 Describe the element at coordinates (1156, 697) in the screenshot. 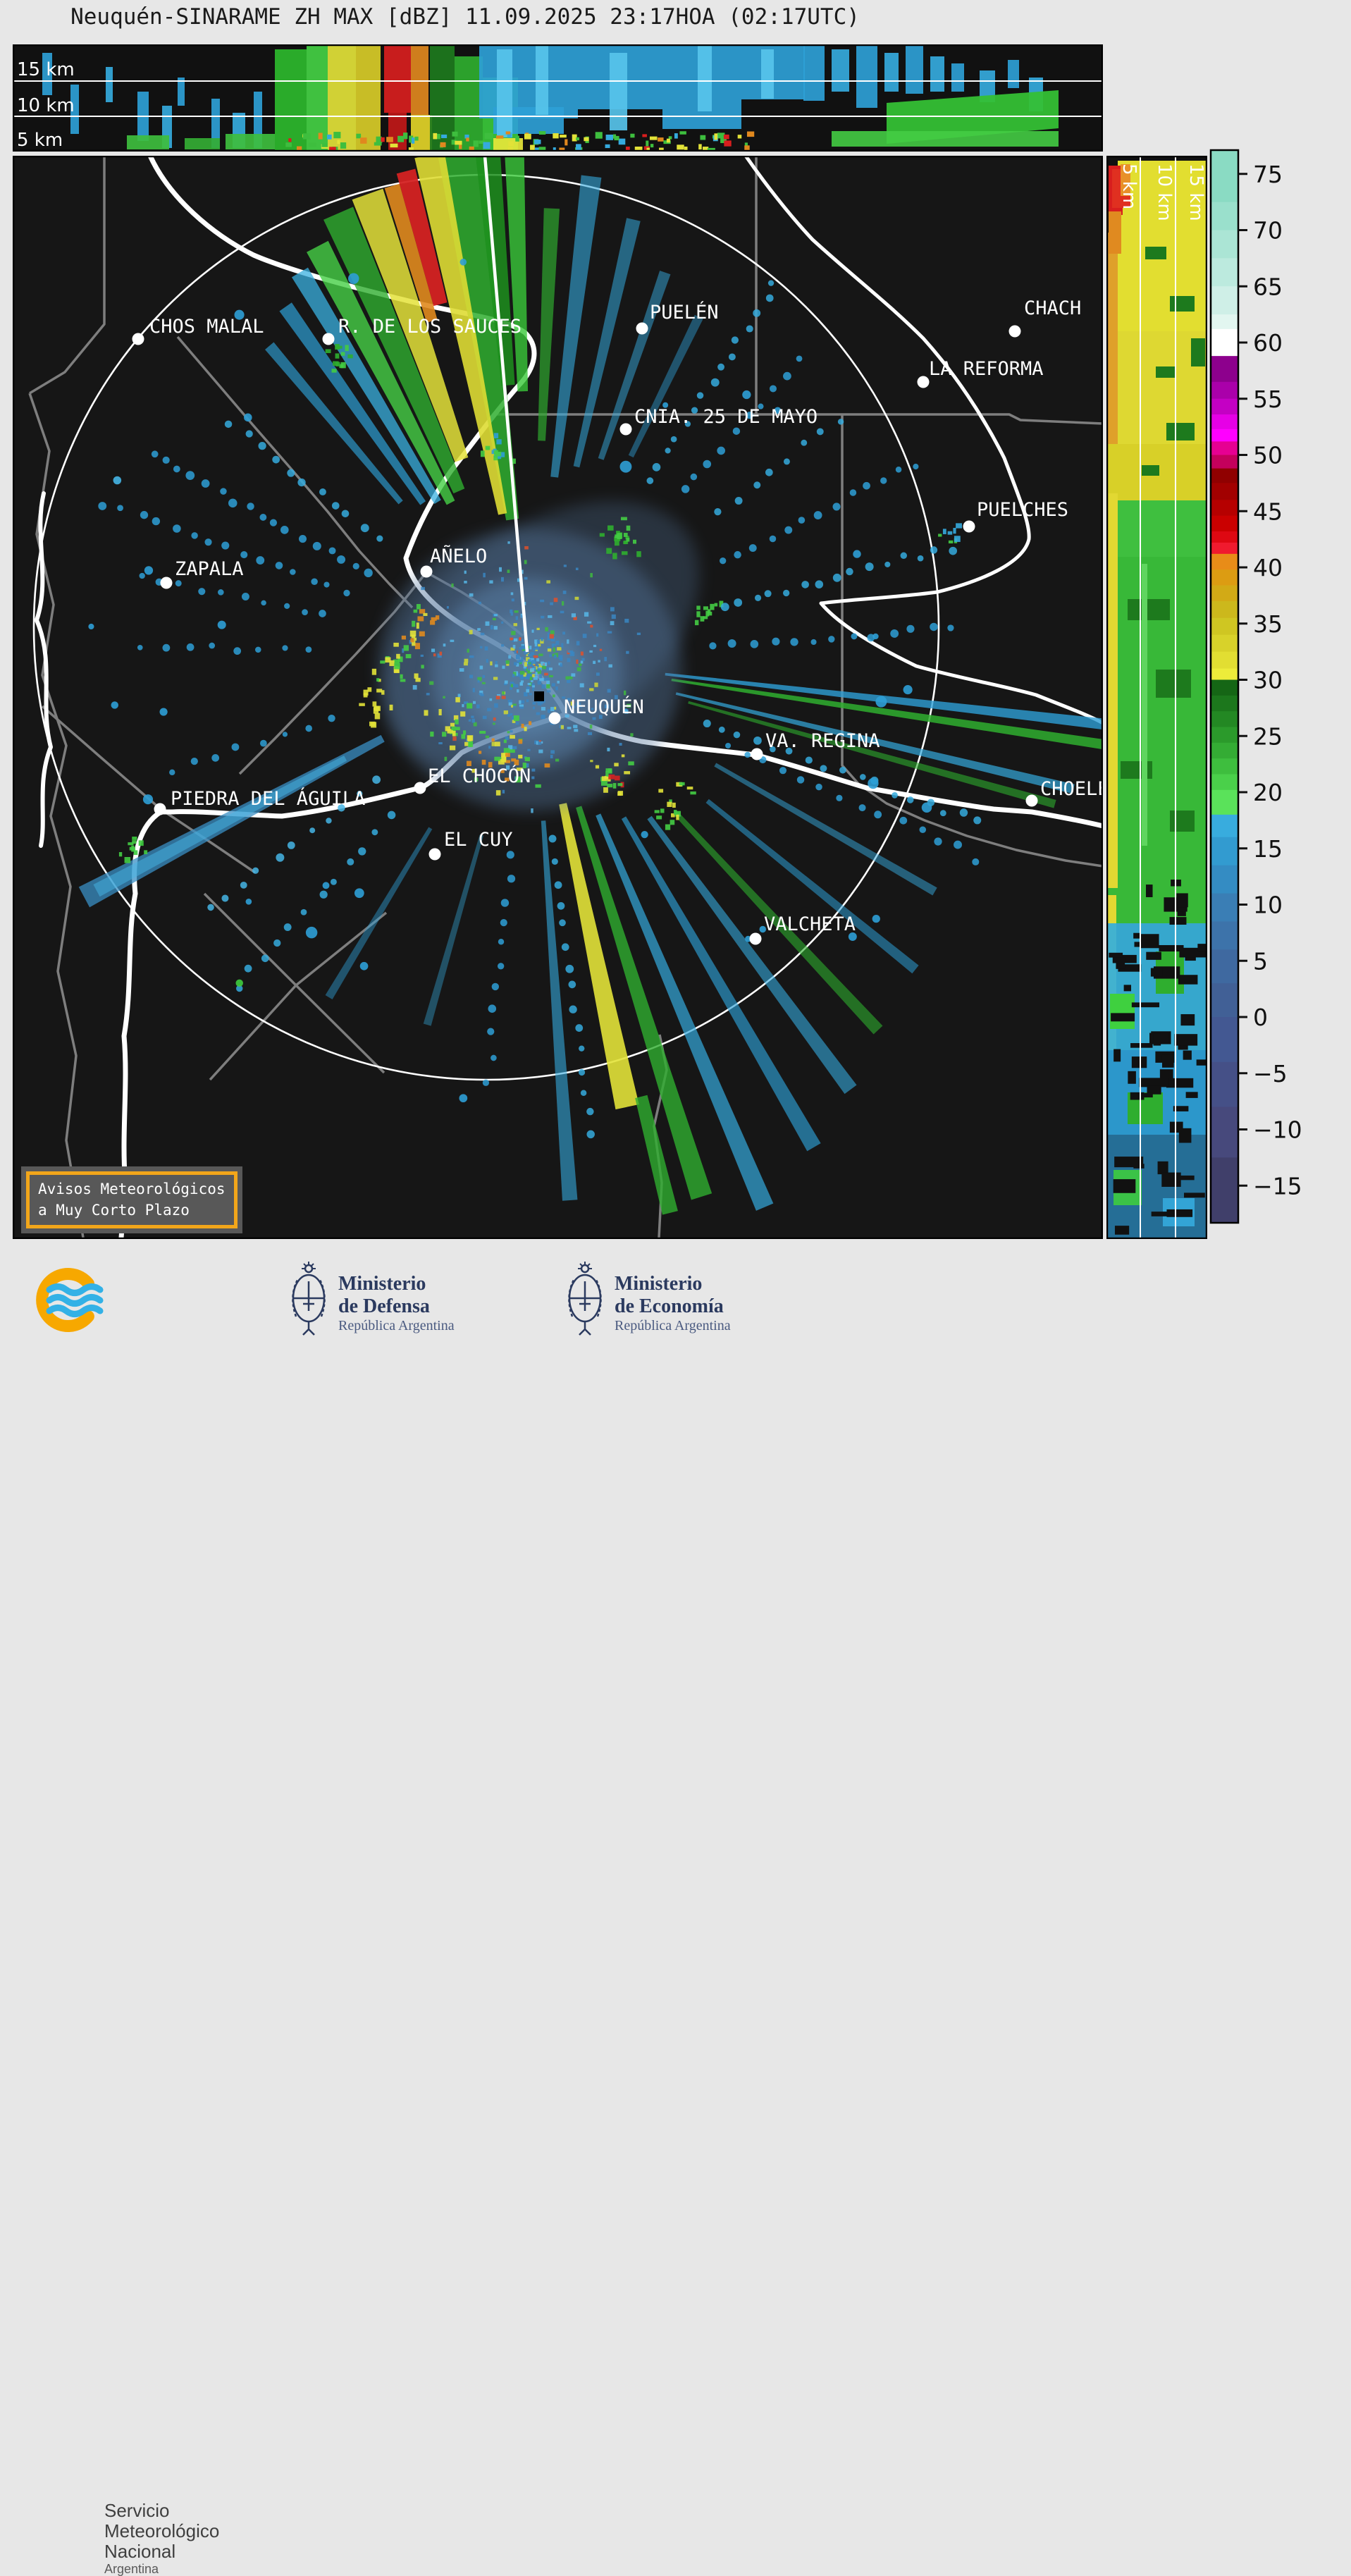

I see `right-panel-frame` at that location.